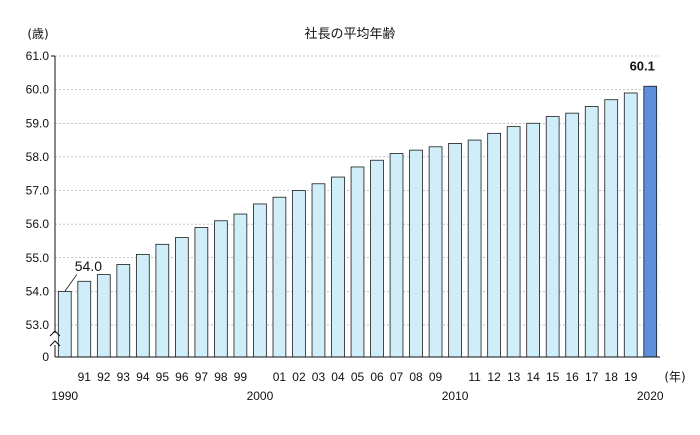 The height and width of the screenshot is (435, 700). I want to click on x-tick-label: 08, so click(416, 377).